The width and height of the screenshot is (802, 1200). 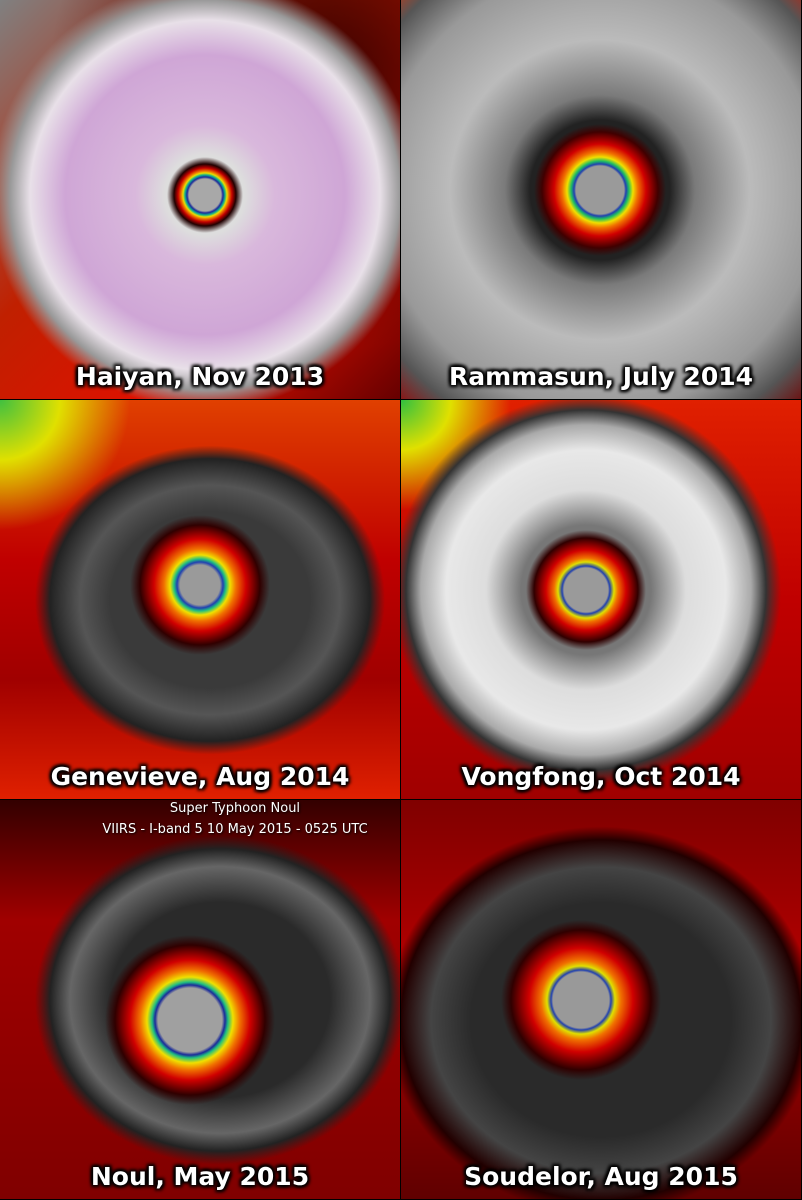 I want to click on caption: Noul, May 2015, so click(x=200, y=1176).